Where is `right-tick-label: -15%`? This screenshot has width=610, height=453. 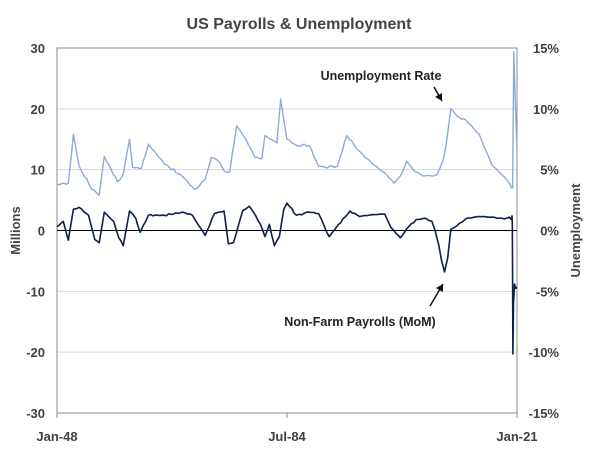
right-tick-label: -15% is located at coordinates (544, 413).